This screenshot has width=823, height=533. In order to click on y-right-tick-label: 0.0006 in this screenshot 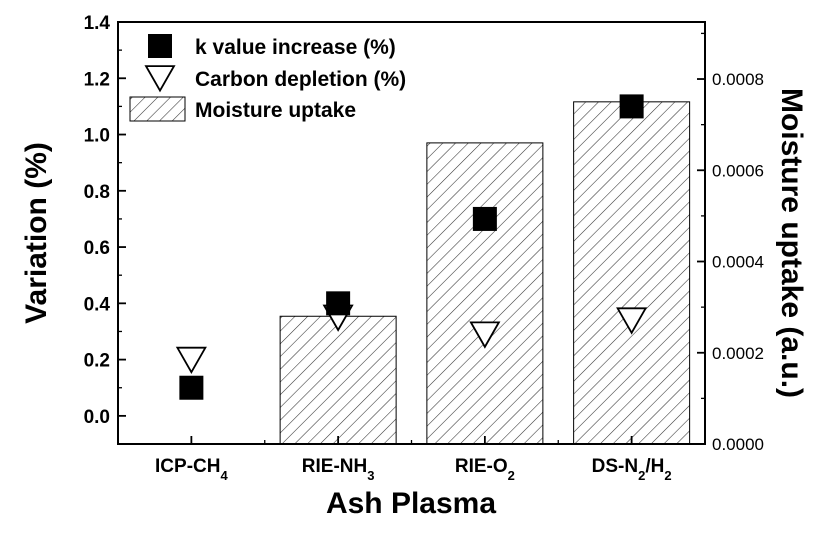, I will do `click(738, 170)`.